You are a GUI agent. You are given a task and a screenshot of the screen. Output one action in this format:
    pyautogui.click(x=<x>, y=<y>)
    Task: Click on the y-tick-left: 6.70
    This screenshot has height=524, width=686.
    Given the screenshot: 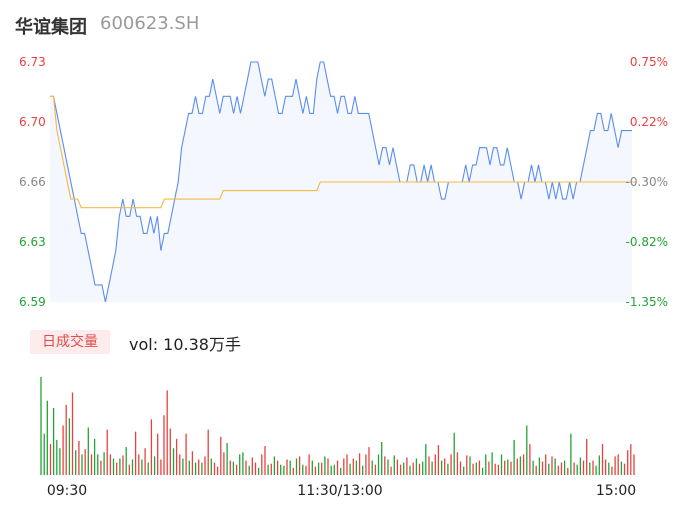 What is the action you would take?
    pyautogui.click(x=32, y=122)
    